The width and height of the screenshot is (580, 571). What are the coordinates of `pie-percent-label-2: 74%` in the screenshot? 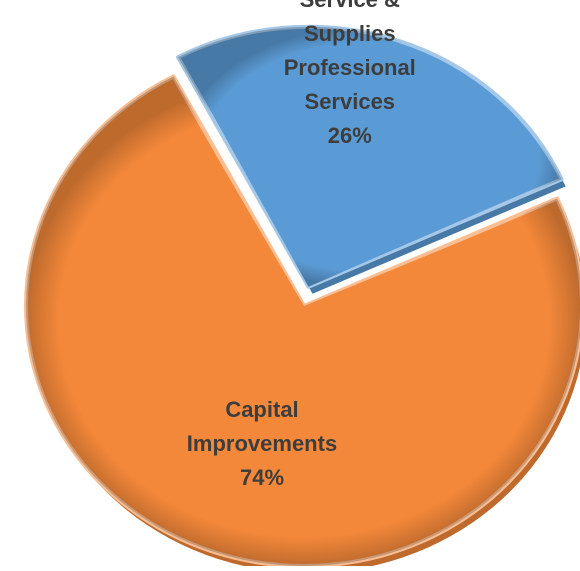 It's located at (262, 477).